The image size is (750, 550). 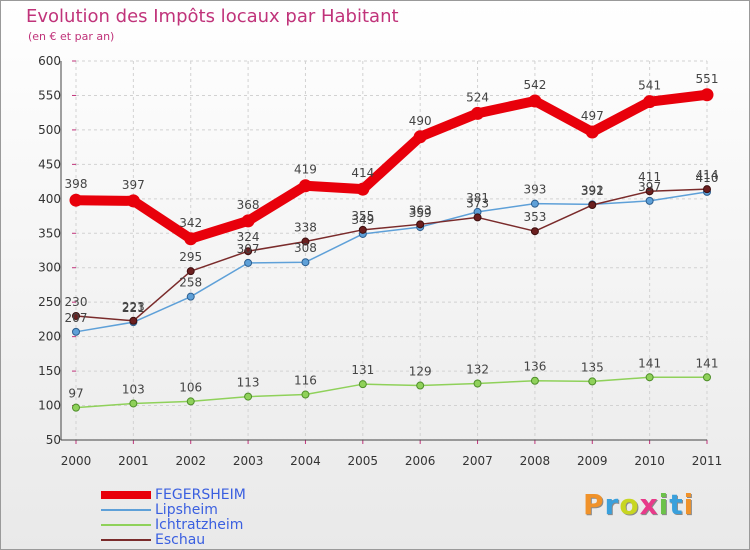 What do you see at coordinates (592, 381) in the screenshot?
I see `point-ichtratzheim-2009` at bounding box center [592, 381].